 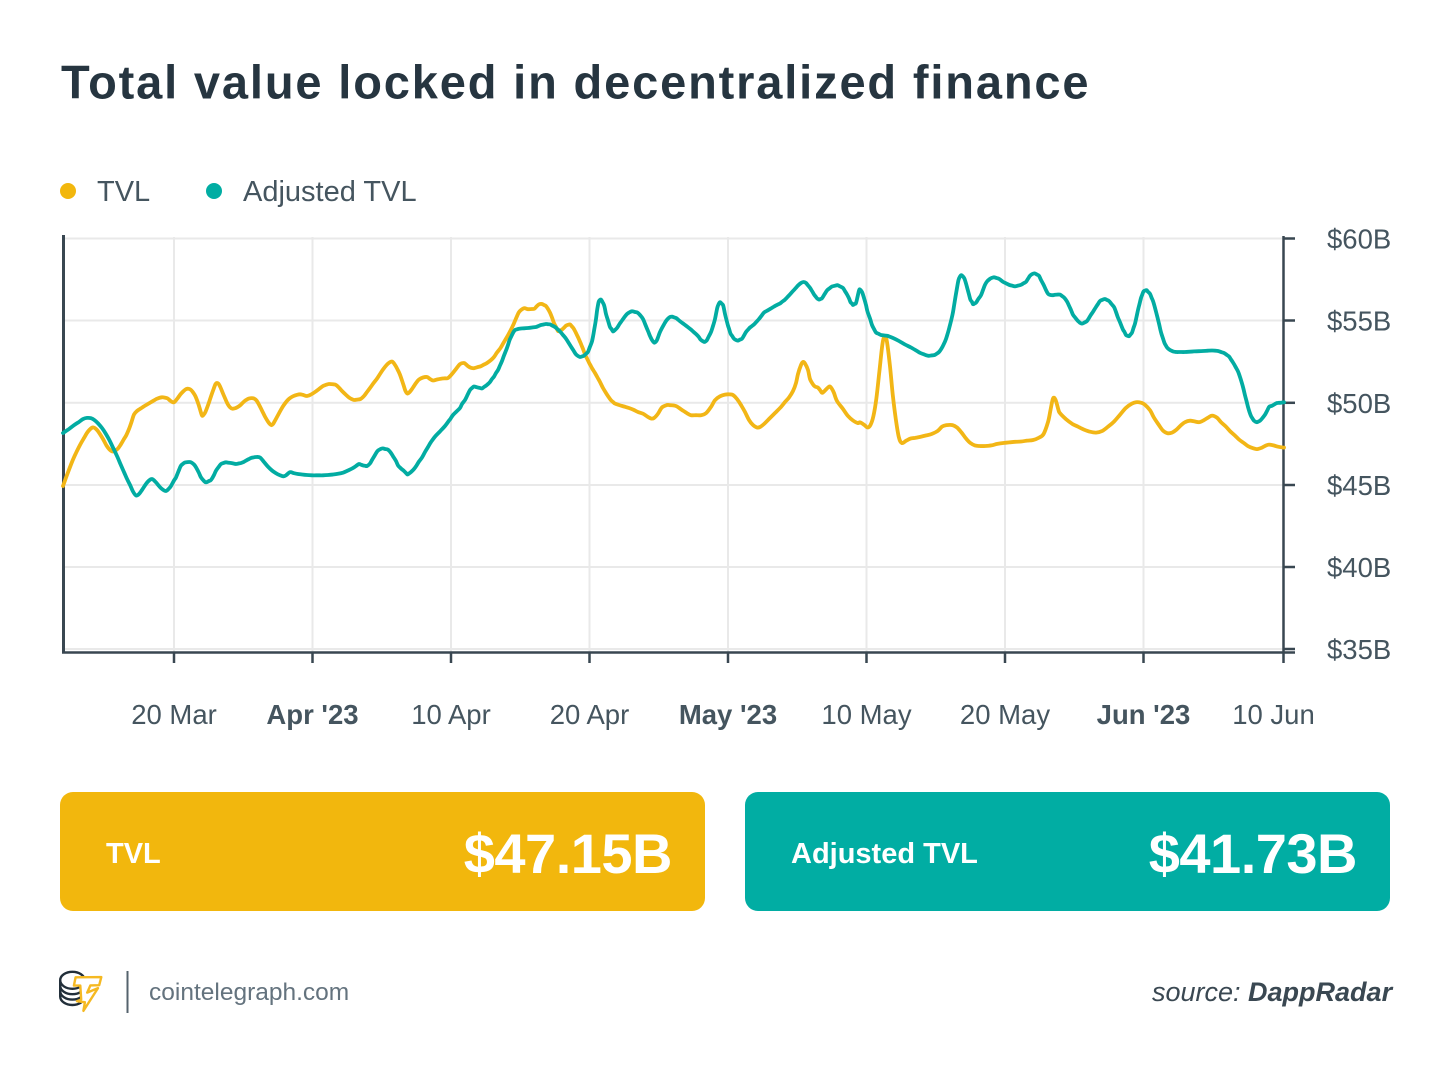 I want to click on svg-text: $47.15B, so click(x=568, y=853).